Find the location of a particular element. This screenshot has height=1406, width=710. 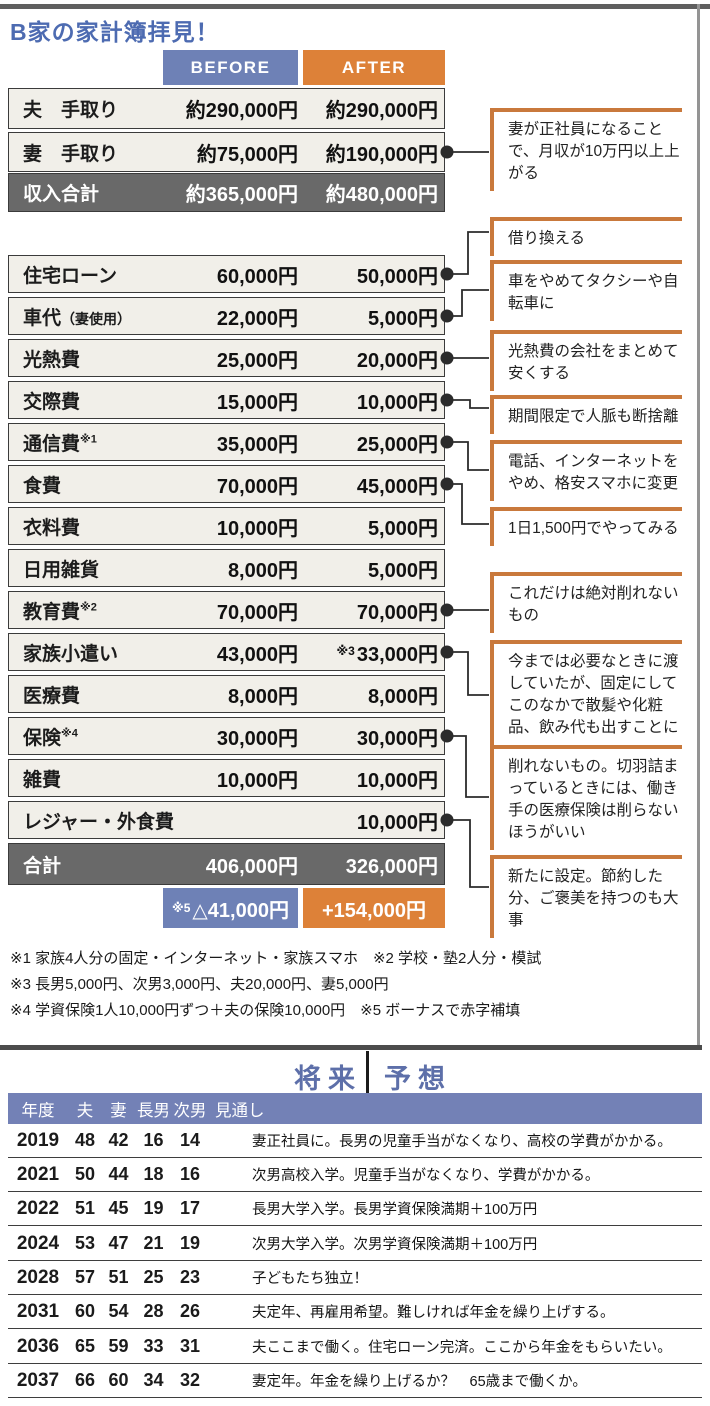

cell-son1-age: 28 is located at coordinates (153, 1311).